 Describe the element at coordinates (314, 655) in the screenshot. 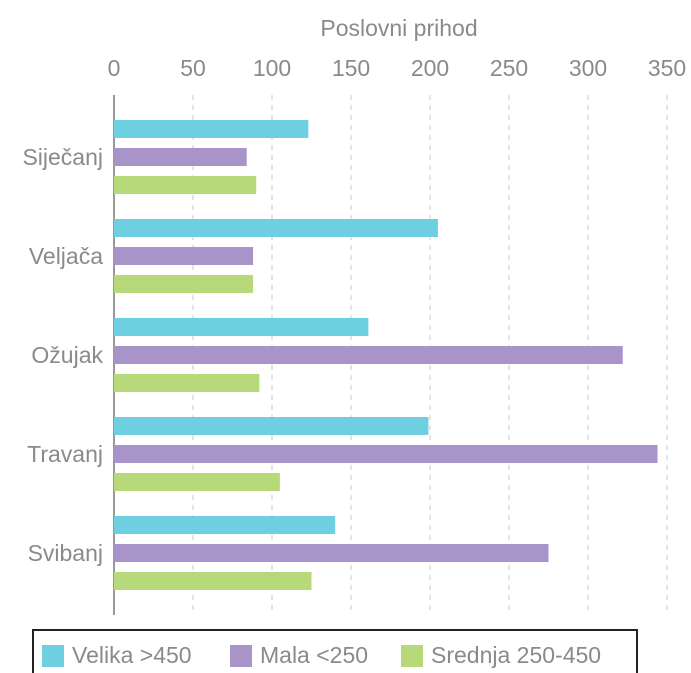

I see `legend-label: Mala <250` at that location.